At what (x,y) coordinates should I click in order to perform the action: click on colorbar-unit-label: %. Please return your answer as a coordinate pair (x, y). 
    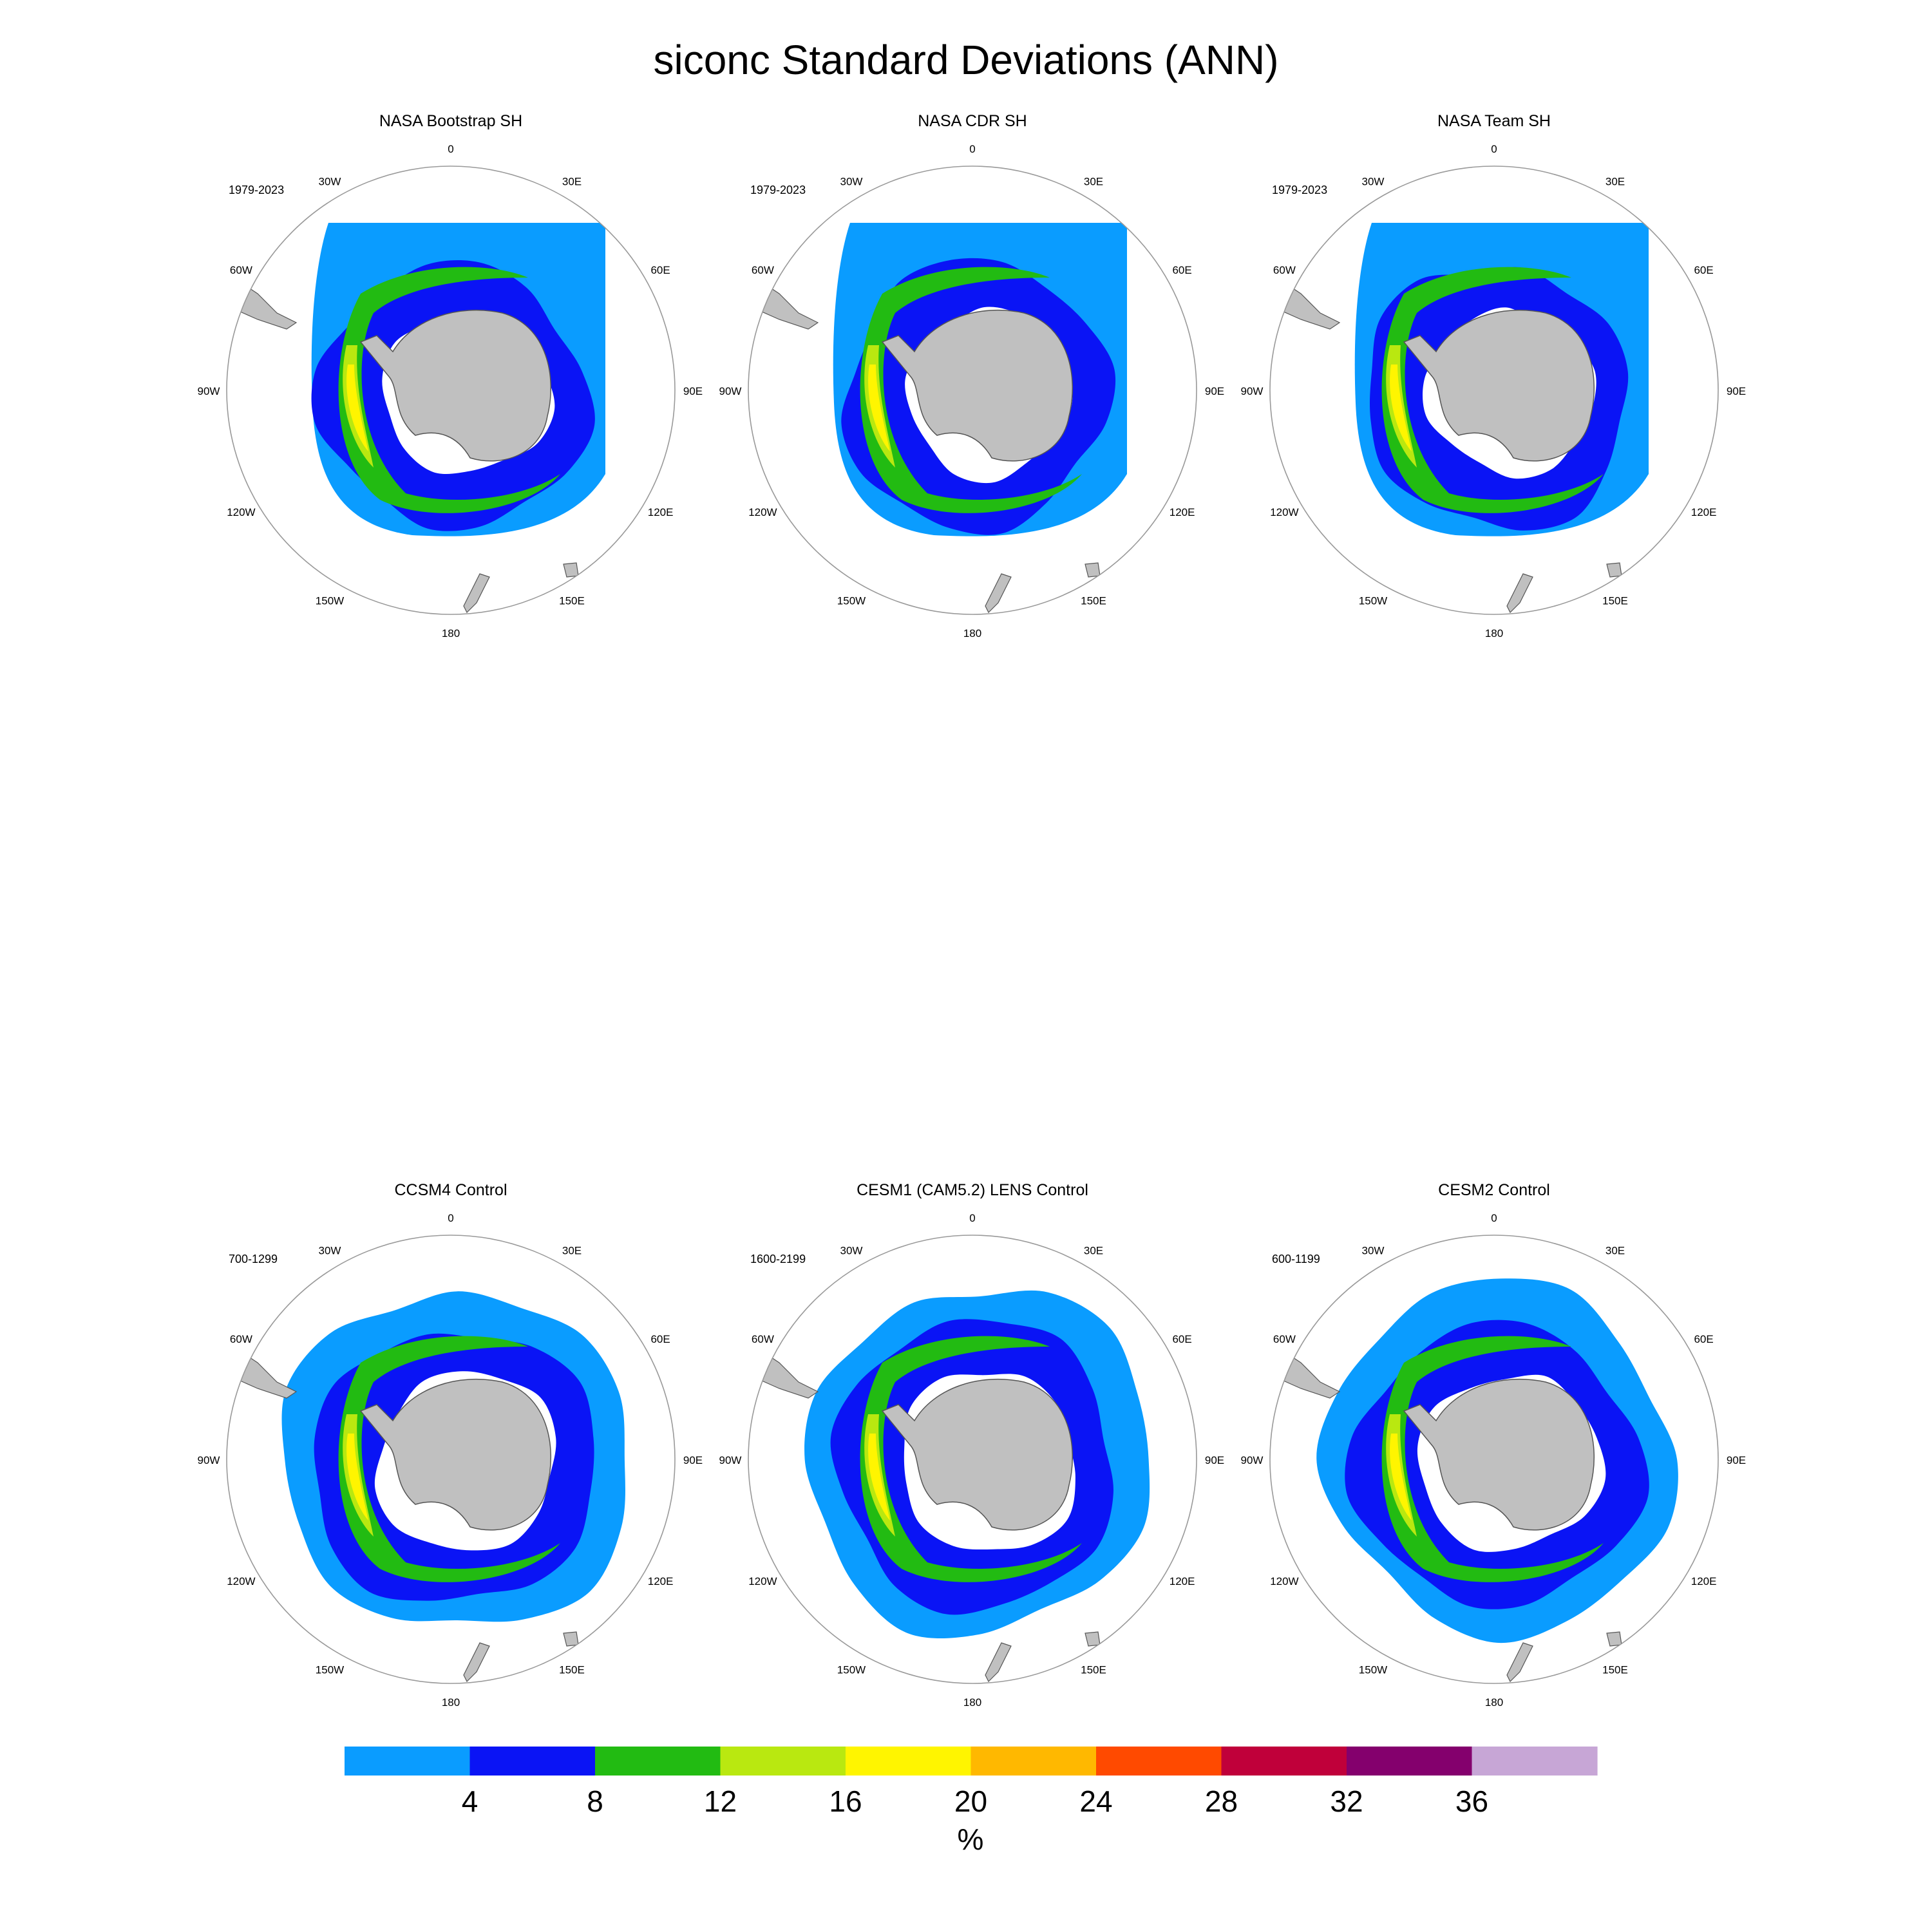
    Looking at the image, I should click on (971, 1839).